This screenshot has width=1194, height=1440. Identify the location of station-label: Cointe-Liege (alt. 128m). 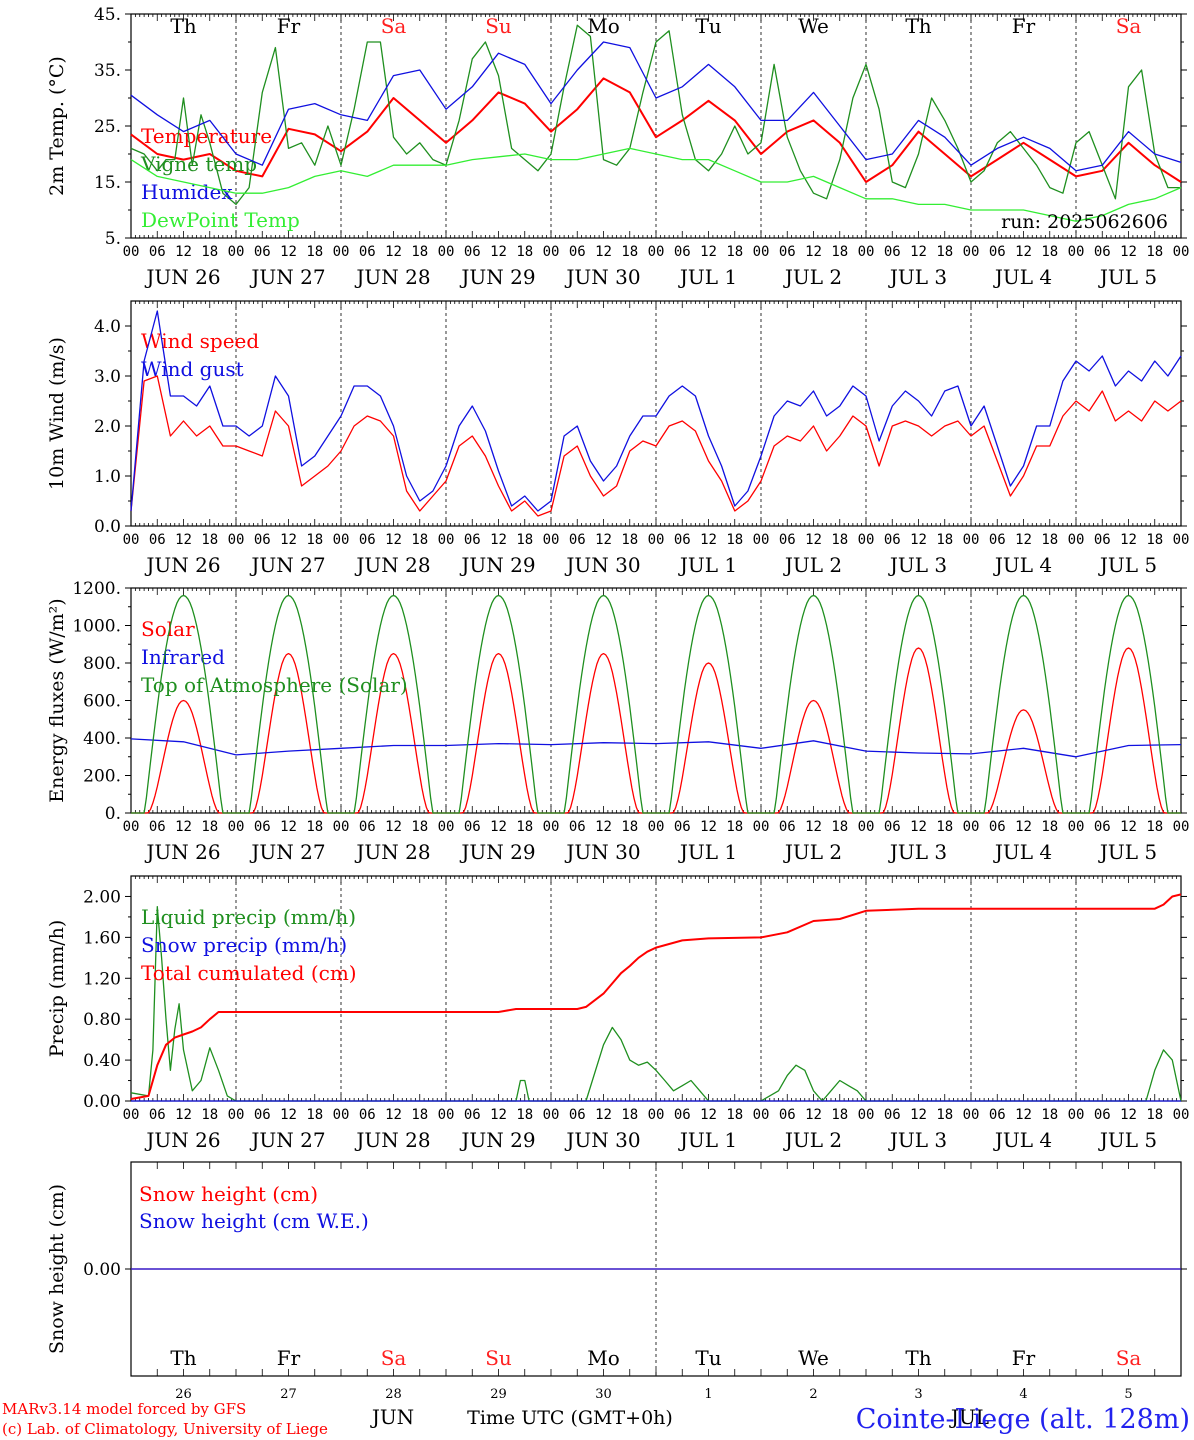
(1023, 1419).